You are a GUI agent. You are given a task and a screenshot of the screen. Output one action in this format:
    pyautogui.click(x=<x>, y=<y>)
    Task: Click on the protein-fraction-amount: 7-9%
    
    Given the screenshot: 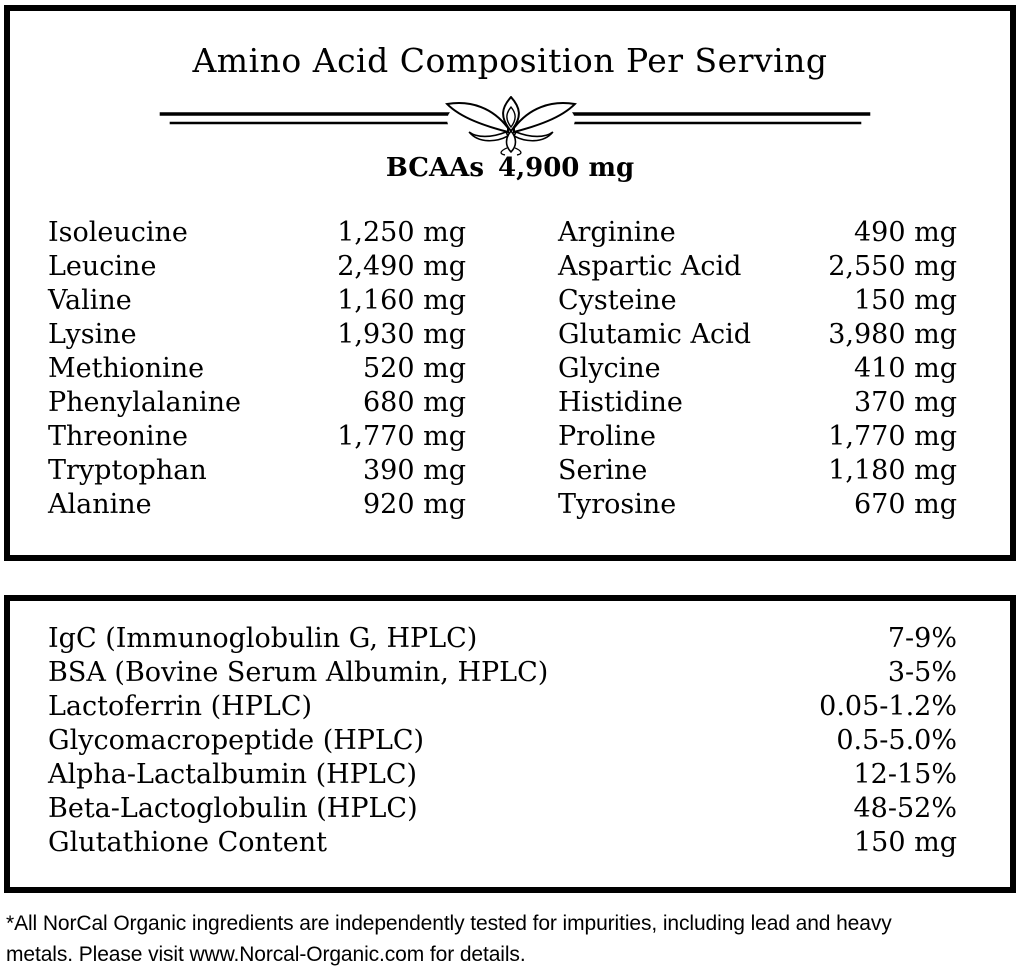 What is the action you would take?
    pyautogui.click(x=922, y=638)
    